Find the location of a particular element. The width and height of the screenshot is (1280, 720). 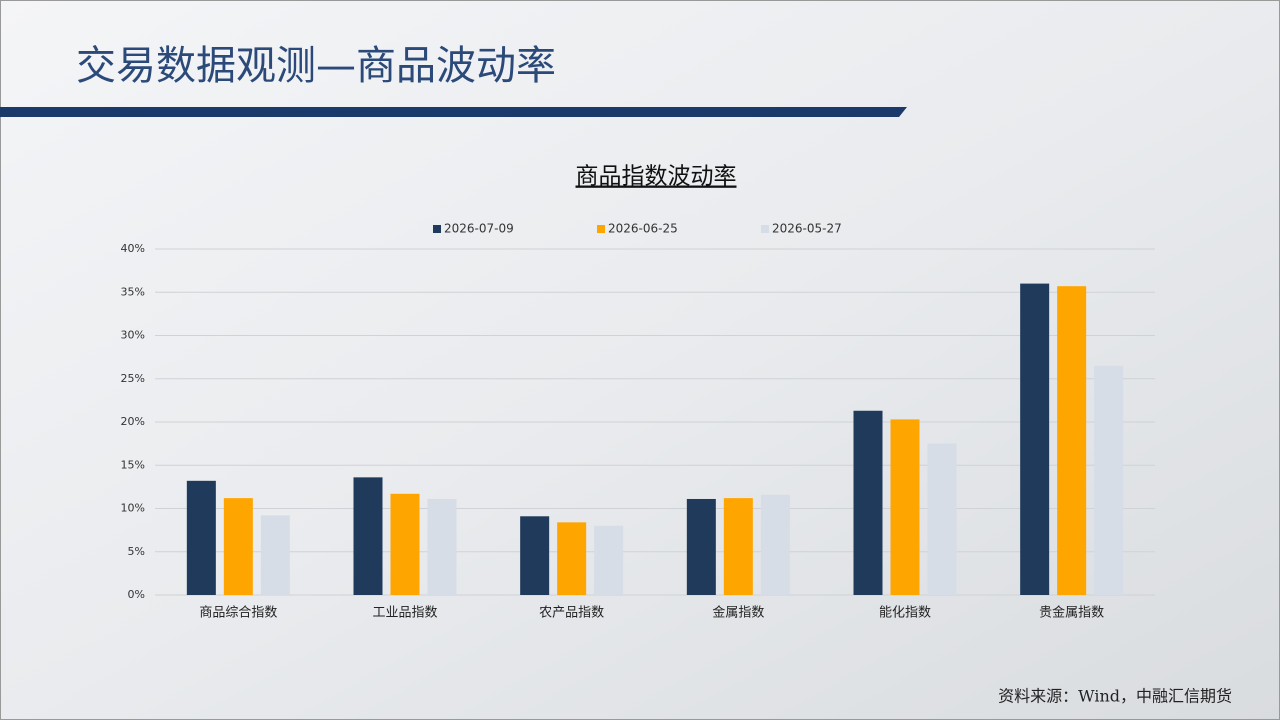

x-tick-label: 金属指数 is located at coordinates (738, 613).